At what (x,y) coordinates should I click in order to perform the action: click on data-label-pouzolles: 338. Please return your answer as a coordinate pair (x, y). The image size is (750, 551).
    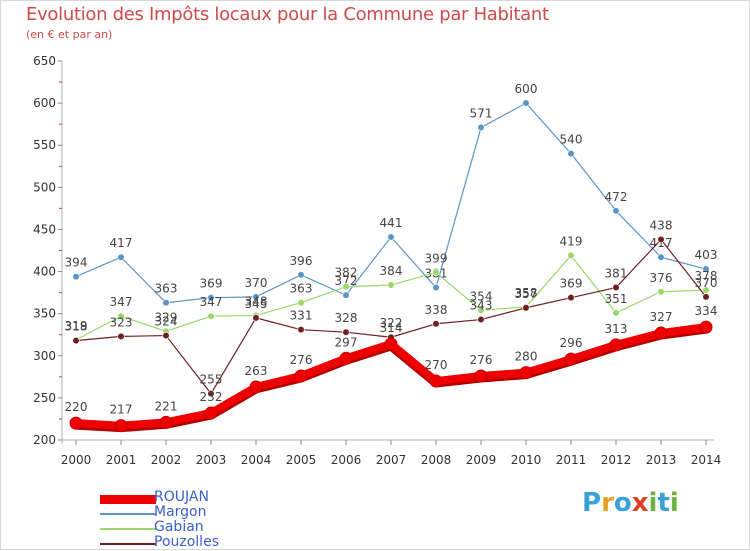
    Looking at the image, I should click on (436, 310).